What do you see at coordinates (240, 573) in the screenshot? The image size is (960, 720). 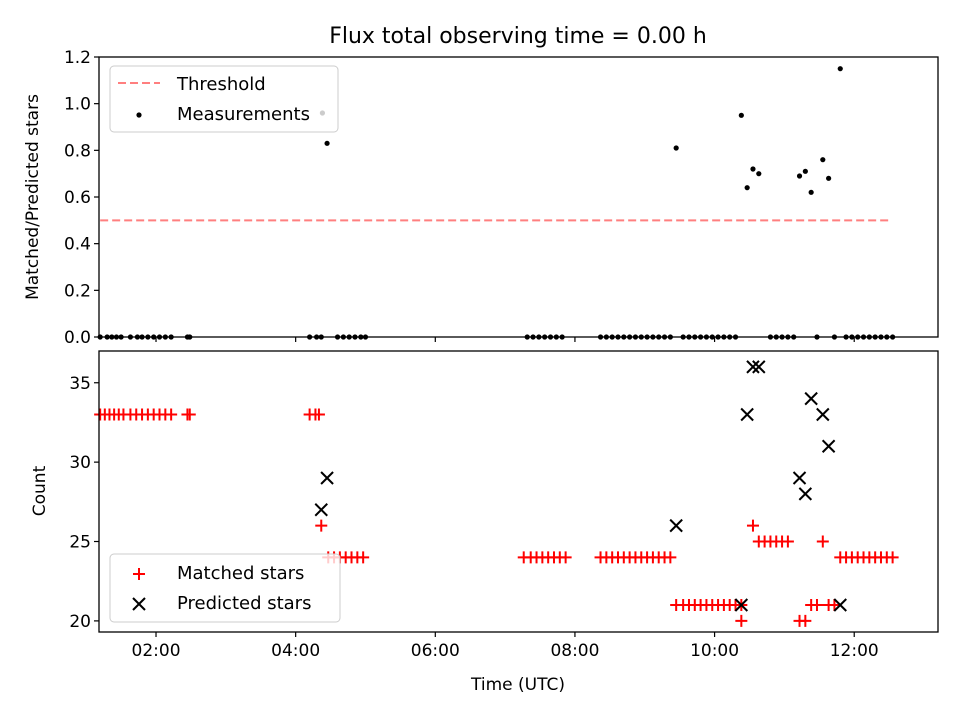 I see `legend-matched-label: Matched stars` at bounding box center [240, 573].